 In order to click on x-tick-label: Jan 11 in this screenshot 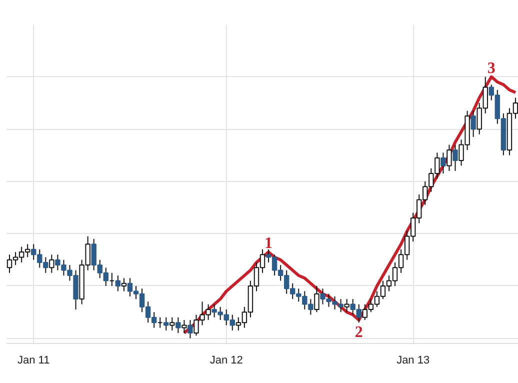, I will do `click(34, 360)`.